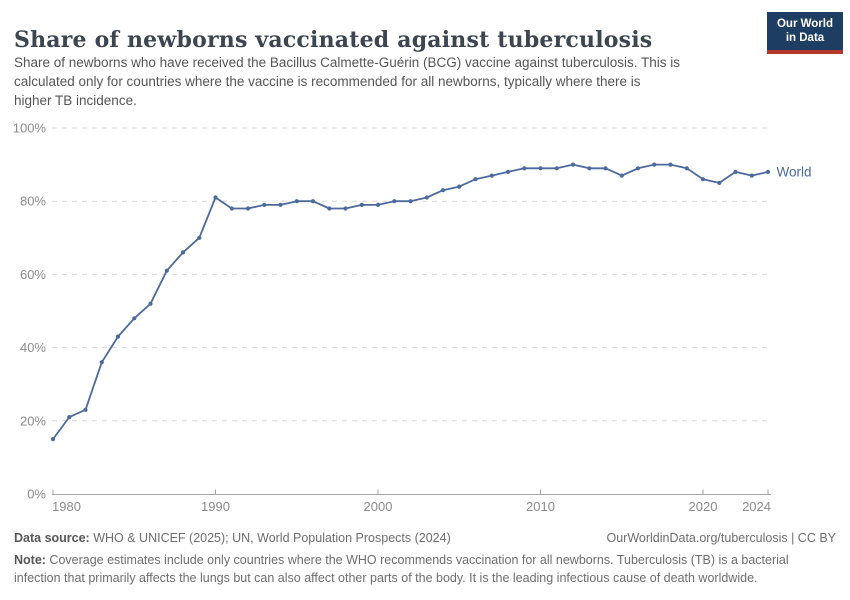 The image size is (850, 600). Describe the element at coordinates (66, 506) in the screenshot. I see `x-axis-tick-label: 1980` at that location.